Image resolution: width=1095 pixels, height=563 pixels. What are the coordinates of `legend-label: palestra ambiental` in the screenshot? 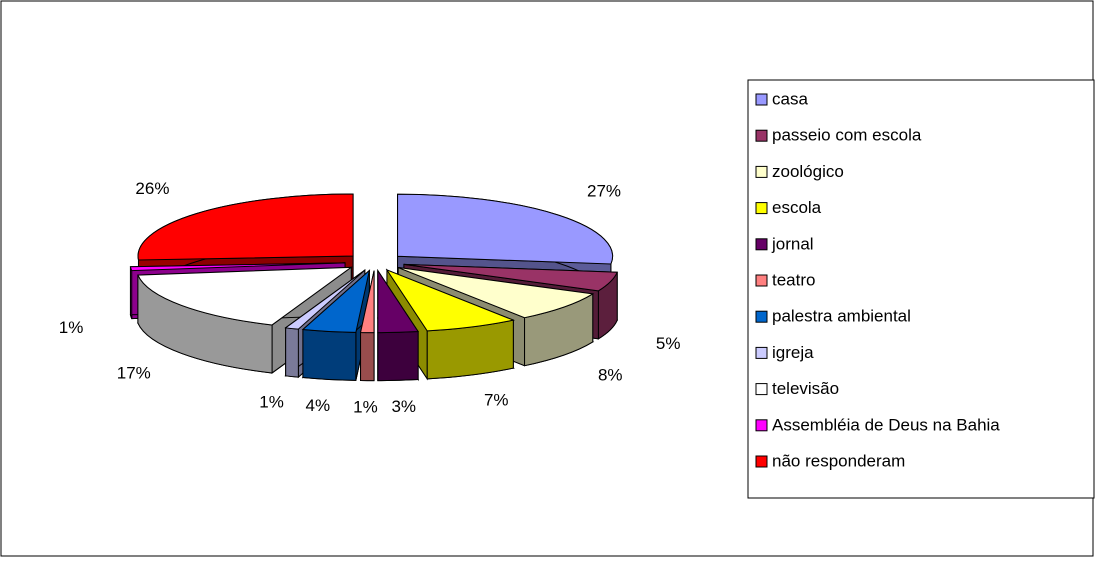 It's located at (841, 316).